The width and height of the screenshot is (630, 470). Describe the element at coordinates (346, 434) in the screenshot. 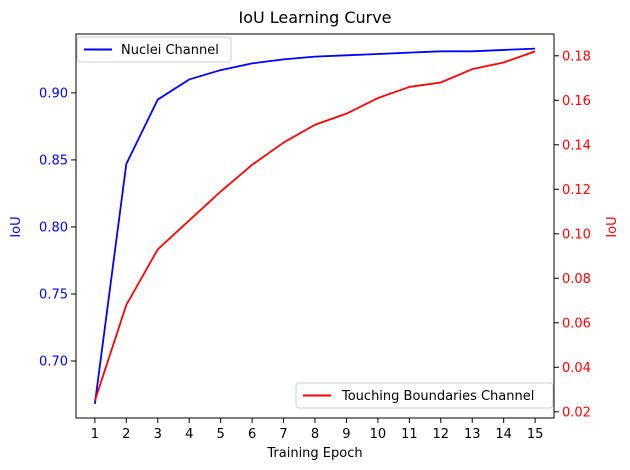

I see `x-tick-label-9: 9` at that location.